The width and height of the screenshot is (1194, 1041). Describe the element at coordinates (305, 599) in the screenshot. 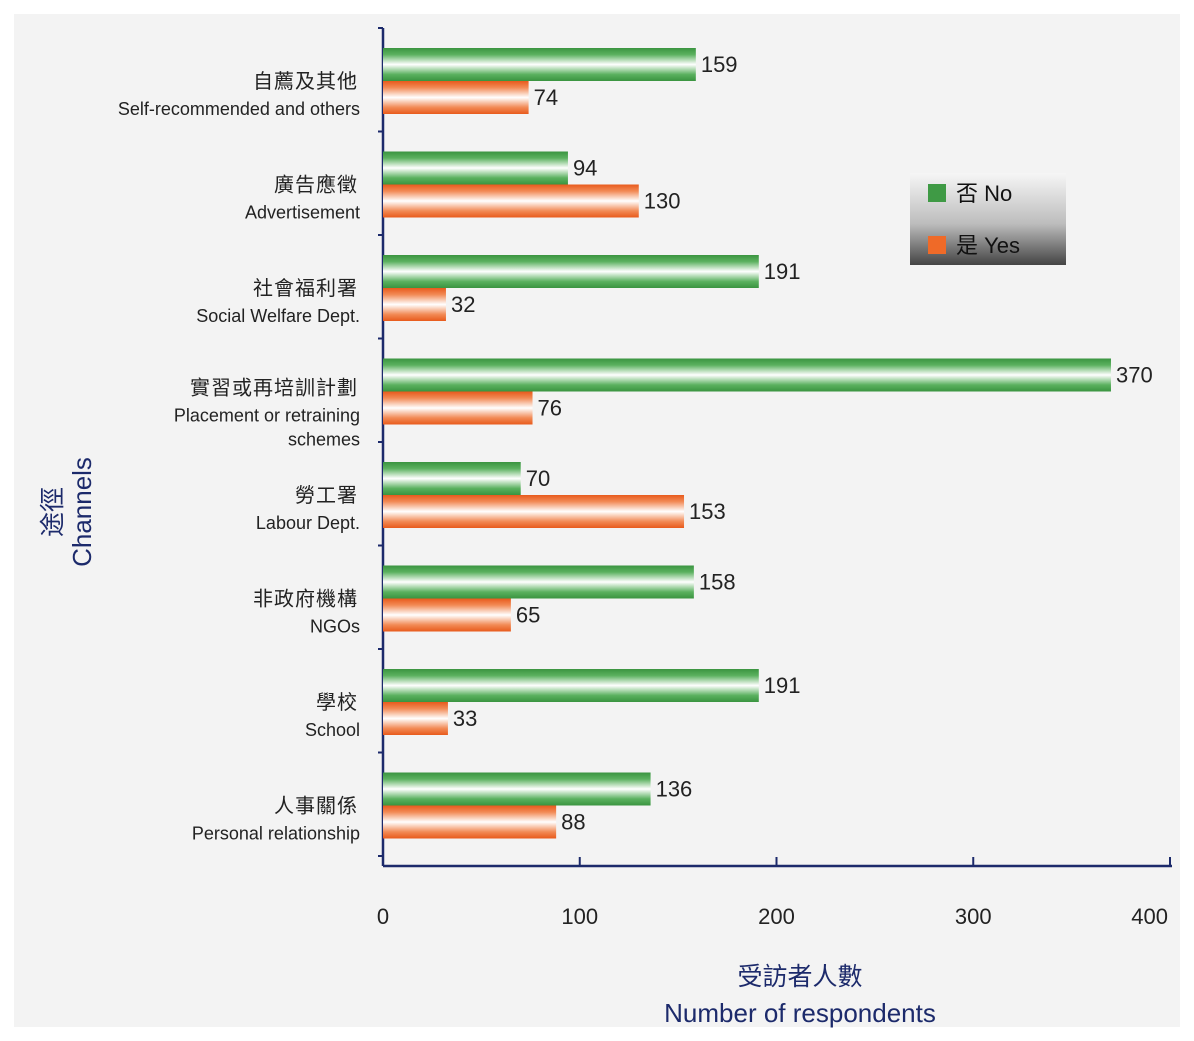

I see `category-label-zh-5: 非政府機構` at that location.